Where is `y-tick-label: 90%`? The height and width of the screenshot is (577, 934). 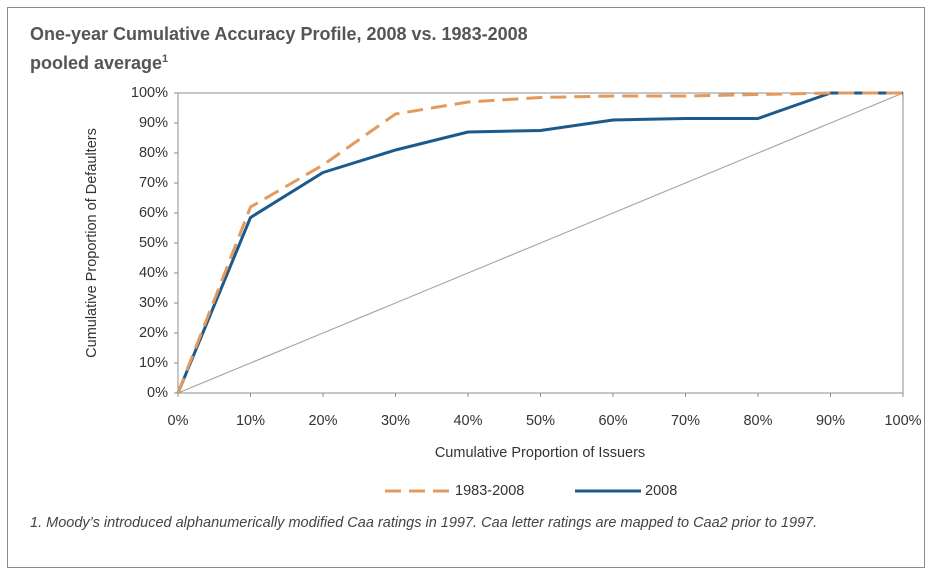
y-tick-label: 90% is located at coordinates (153, 123).